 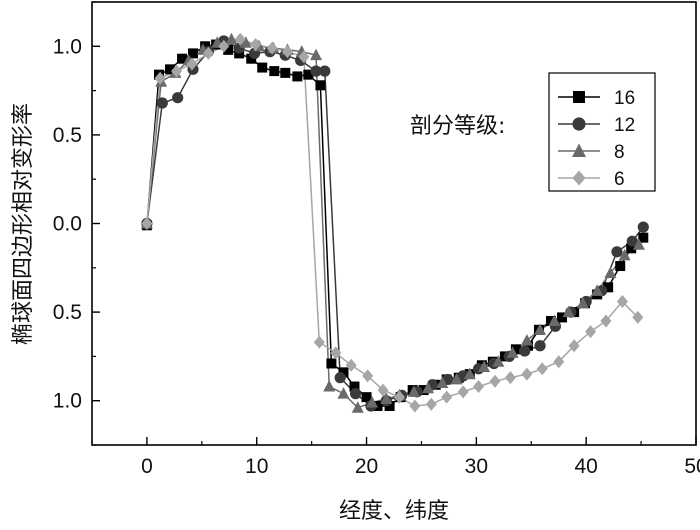 I want to click on legend-box, so click(x=602, y=132).